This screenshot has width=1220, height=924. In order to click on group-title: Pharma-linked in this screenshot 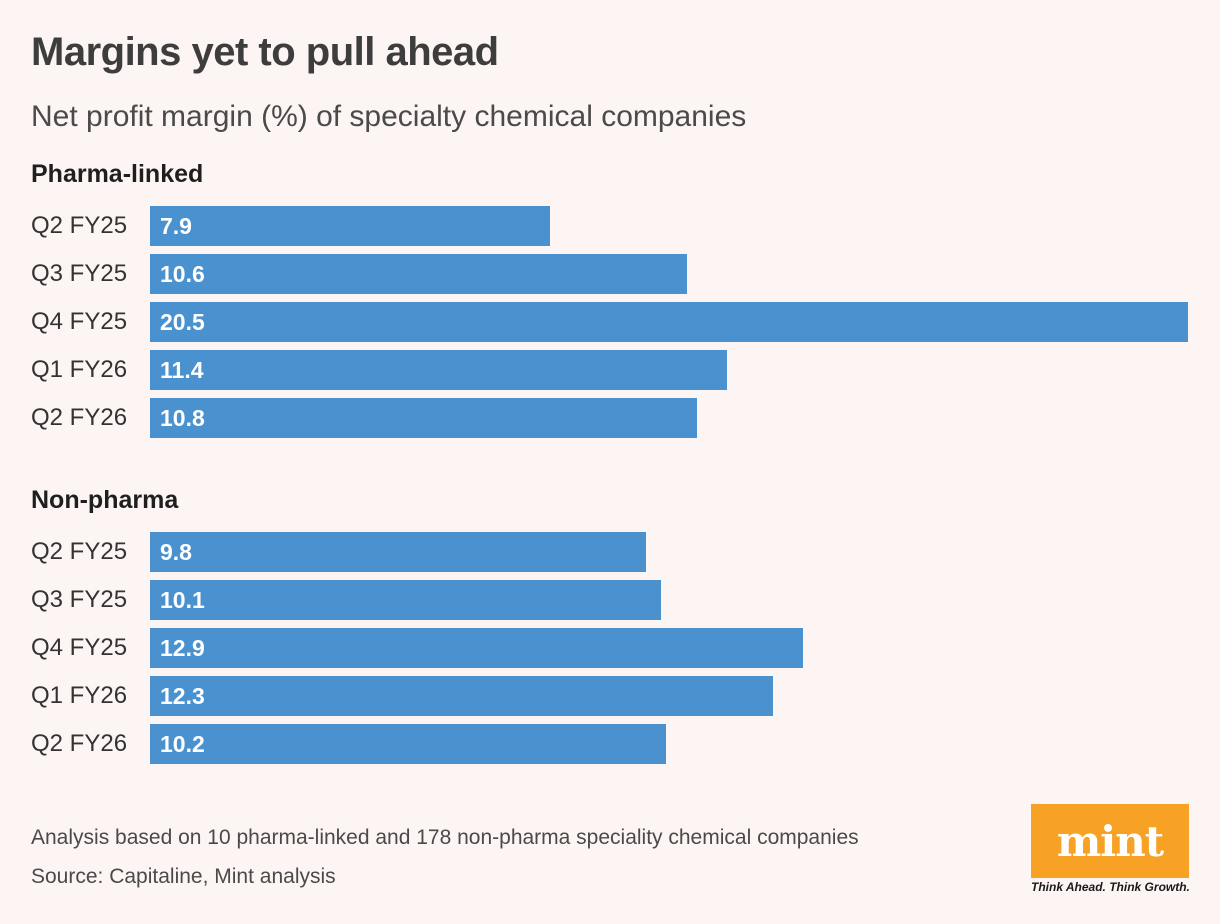, I will do `click(117, 174)`.